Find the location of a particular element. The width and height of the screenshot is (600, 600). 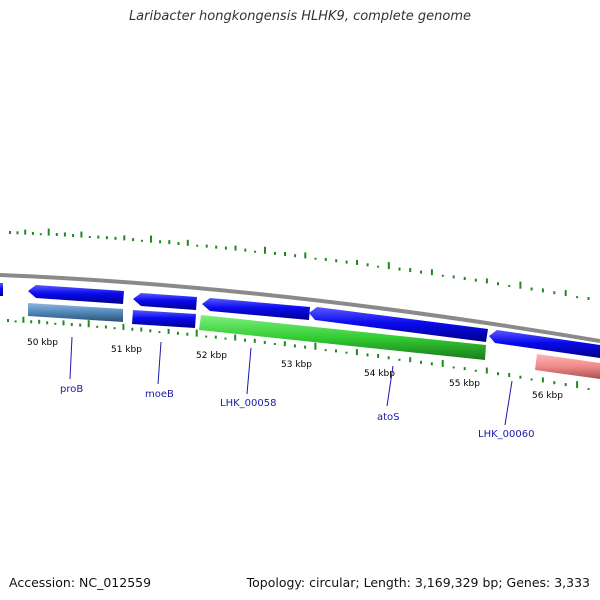

gc-skew-track-lower is located at coordinates (298, 353).